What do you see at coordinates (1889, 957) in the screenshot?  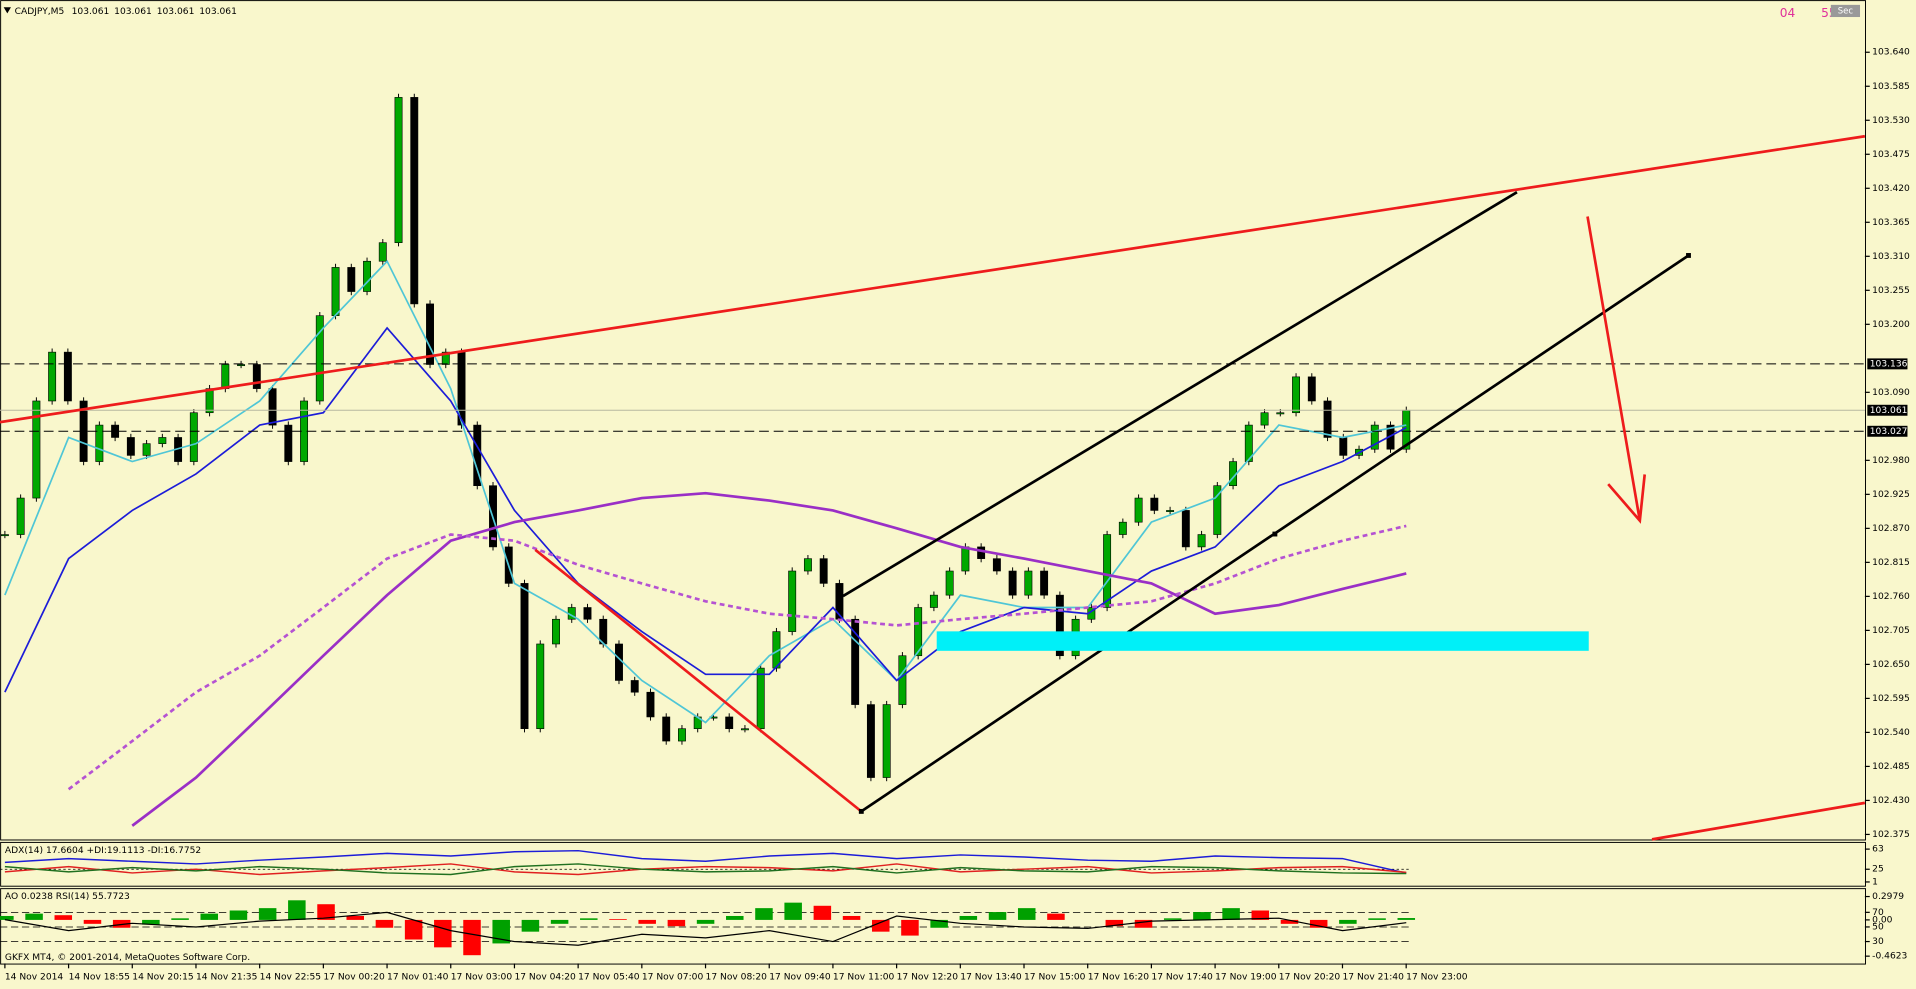 I see `y-tick-label: -0.4623` at bounding box center [1889, 957].